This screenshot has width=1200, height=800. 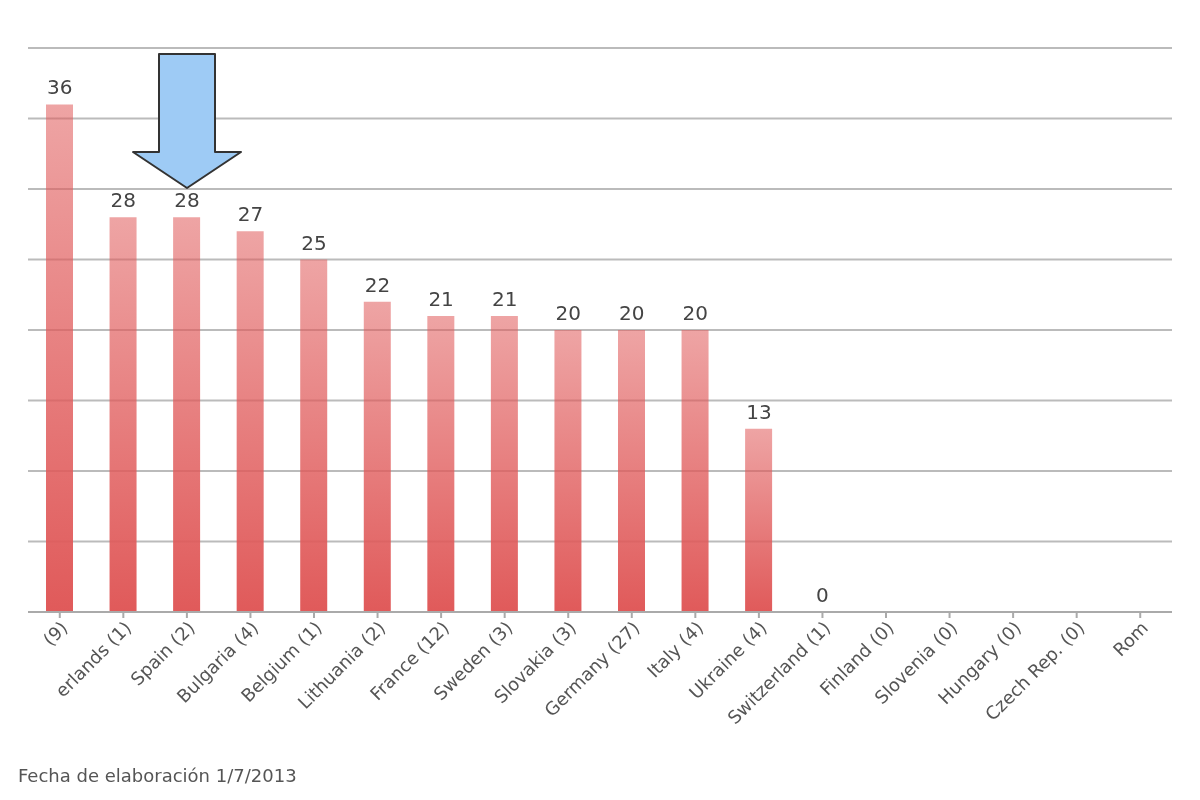 I want to click on text: Fecha de elaboración 1/7/2013, so click(x=157, y=775).